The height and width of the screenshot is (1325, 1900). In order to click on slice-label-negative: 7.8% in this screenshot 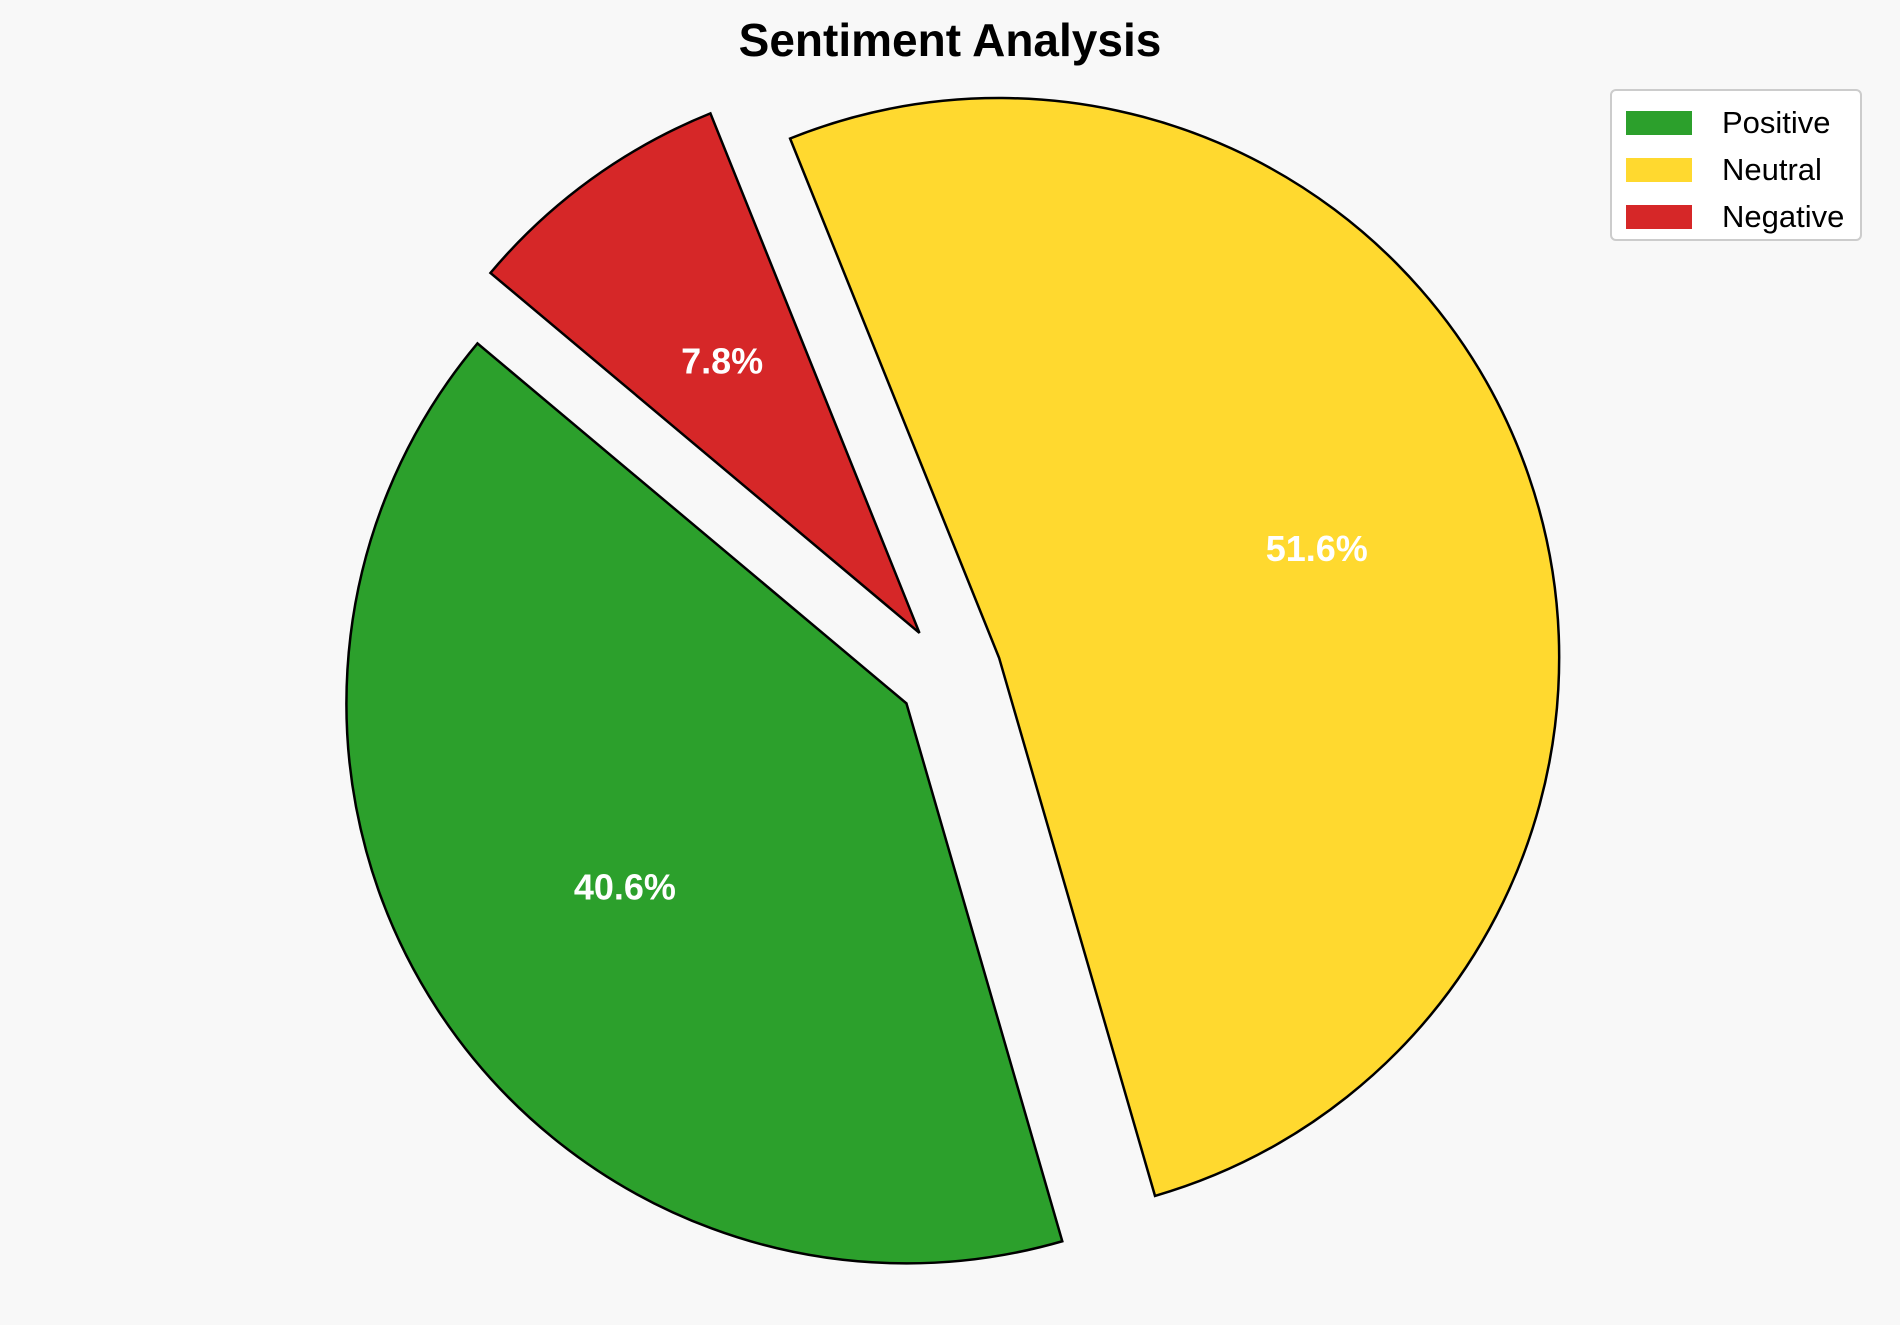, I will do `click(722, 360)`.